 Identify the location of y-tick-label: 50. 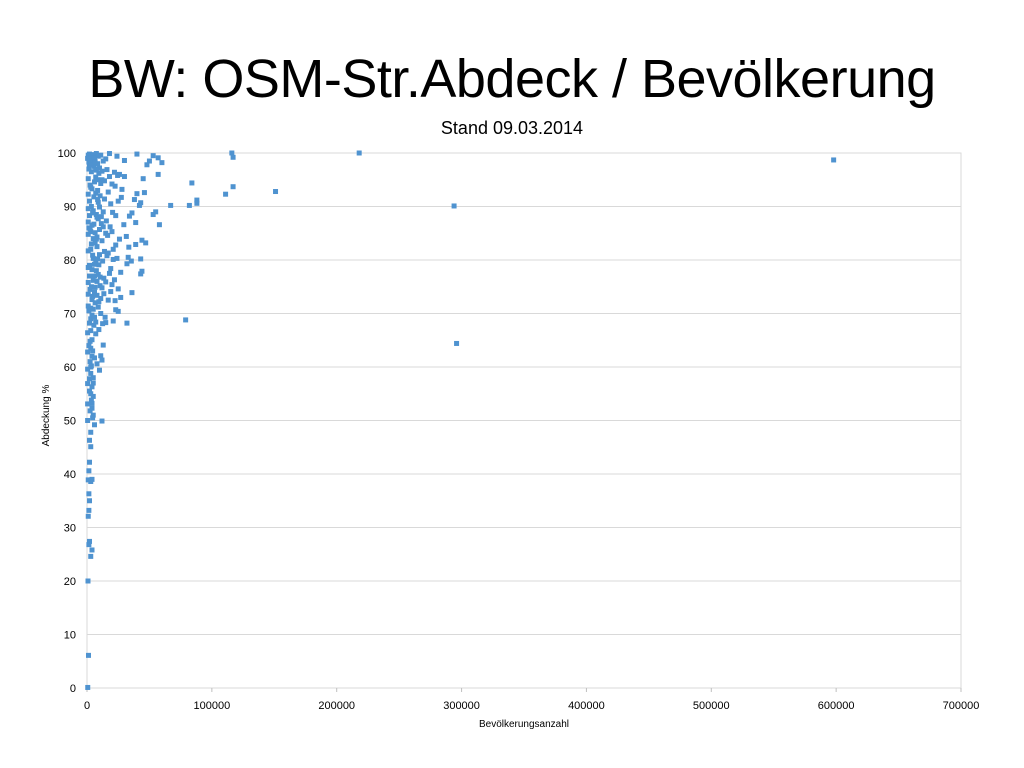
(70, 422).